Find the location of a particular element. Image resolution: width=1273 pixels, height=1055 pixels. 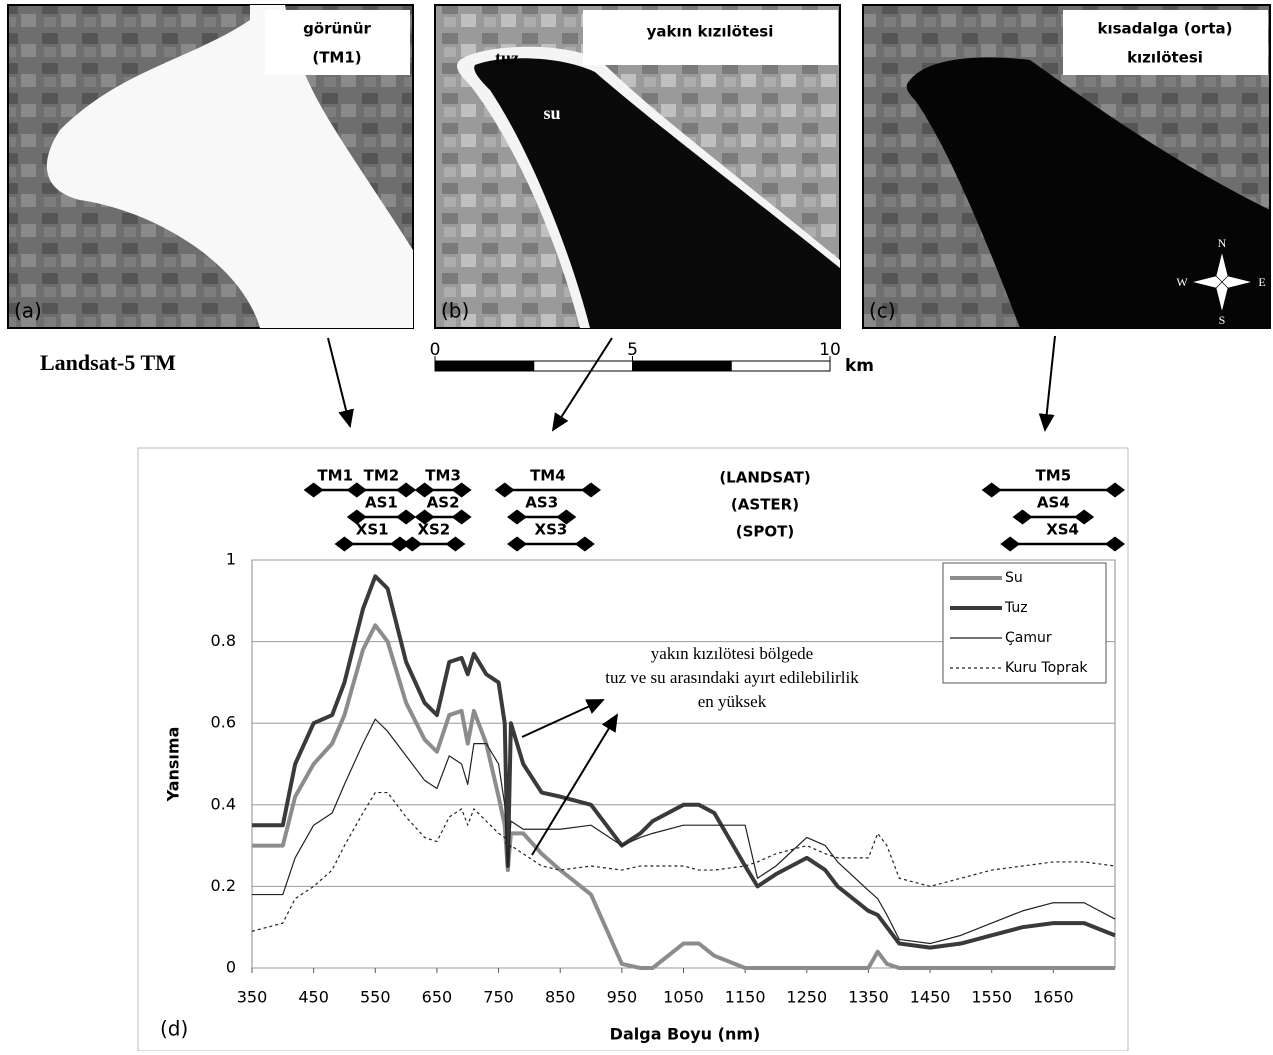

y-tick-label: 0.2 is located at coordinates (223, 885).